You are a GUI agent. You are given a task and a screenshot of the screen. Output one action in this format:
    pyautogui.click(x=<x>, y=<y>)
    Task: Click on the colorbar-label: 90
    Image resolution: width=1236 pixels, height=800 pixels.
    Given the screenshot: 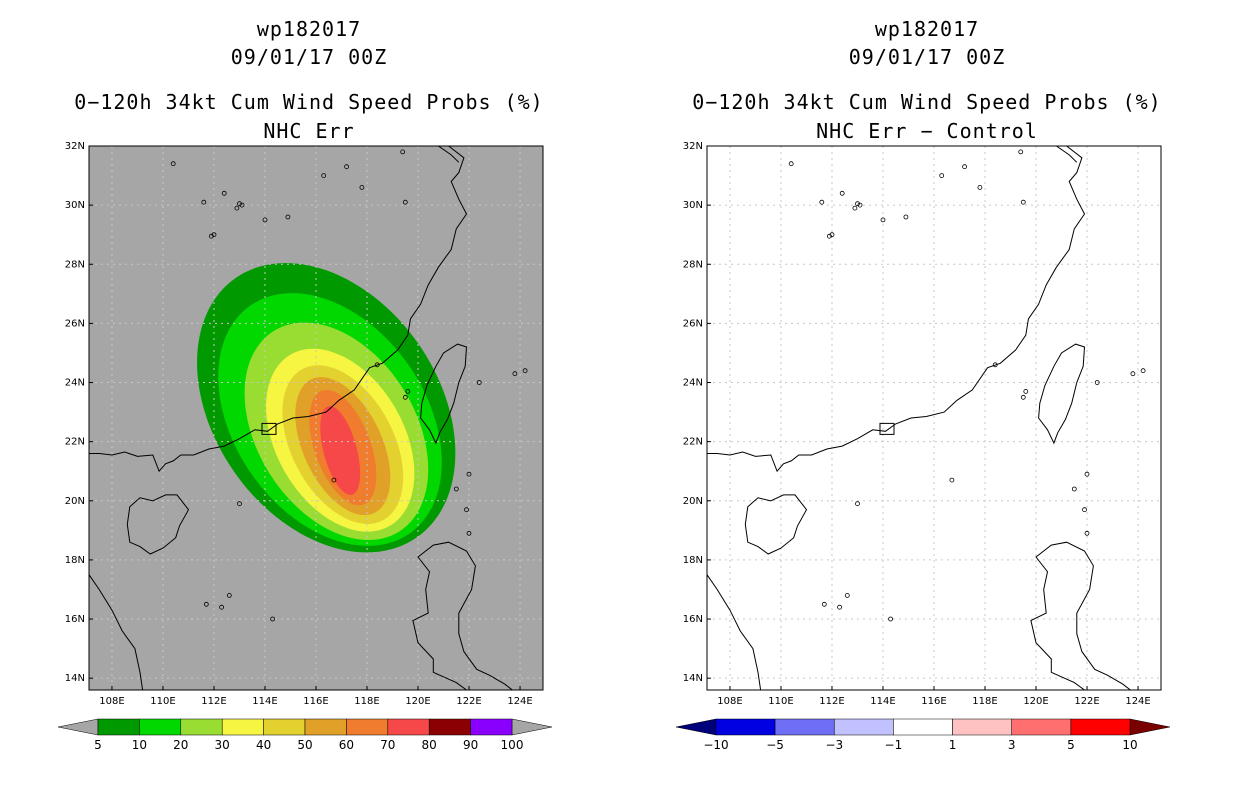 What is the action you would take?
    pyautogui.click(x=470, y=745)
    